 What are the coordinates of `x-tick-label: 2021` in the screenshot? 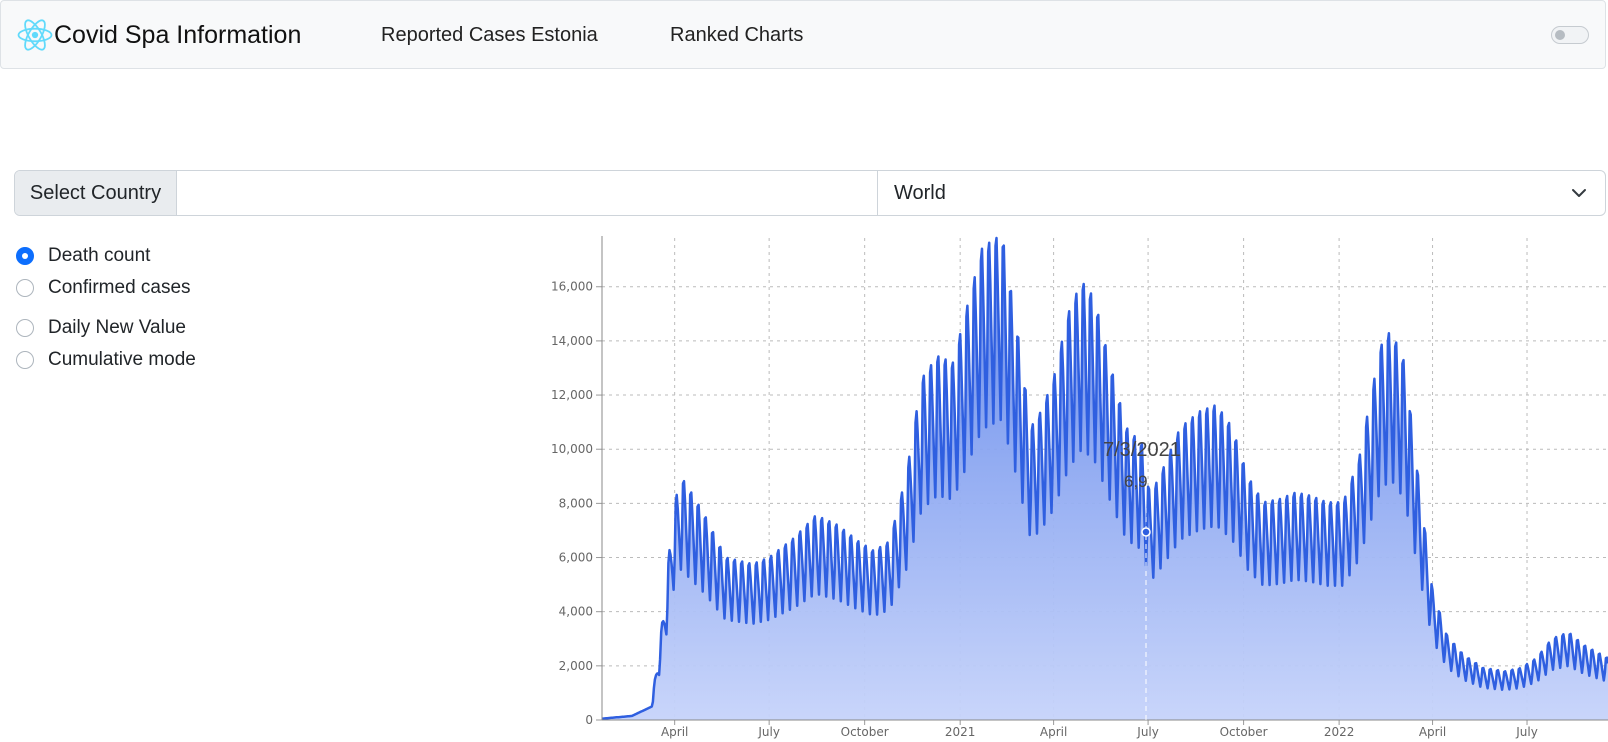 It's located at (960, 732).